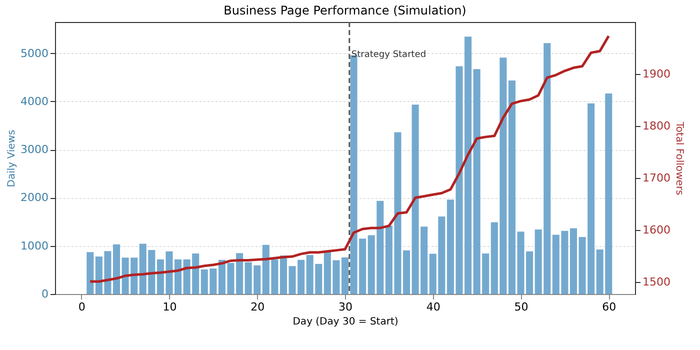 Image resolution: width=700 pixels, height=350 pixels. Describe the element at coordinates (678, 158) in the screenshot. I see `y2-axis-title: Total Followers` at that location.